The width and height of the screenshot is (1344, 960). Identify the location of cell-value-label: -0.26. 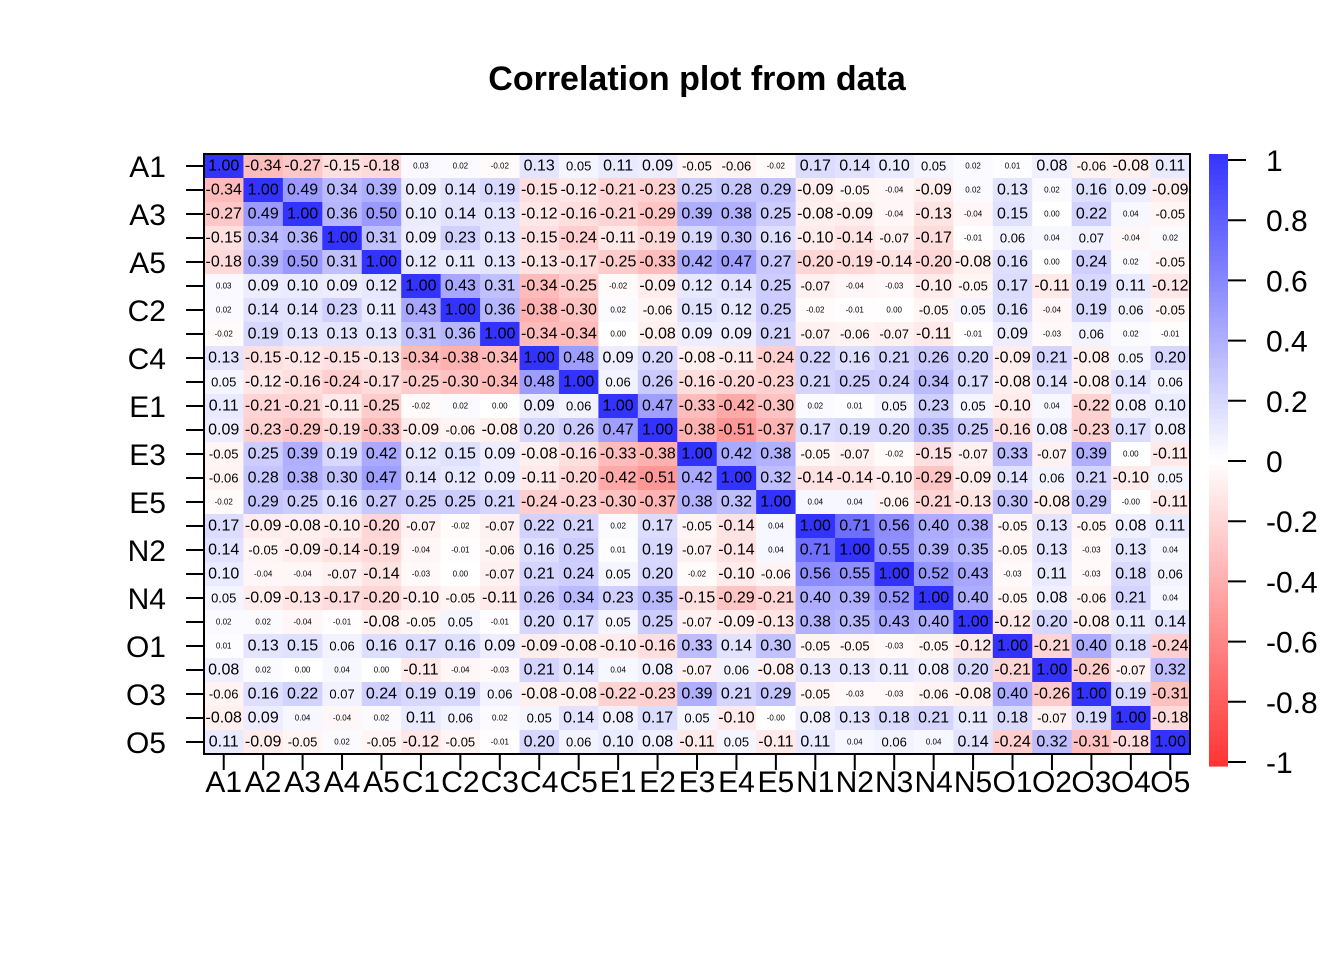
(1052, 694).